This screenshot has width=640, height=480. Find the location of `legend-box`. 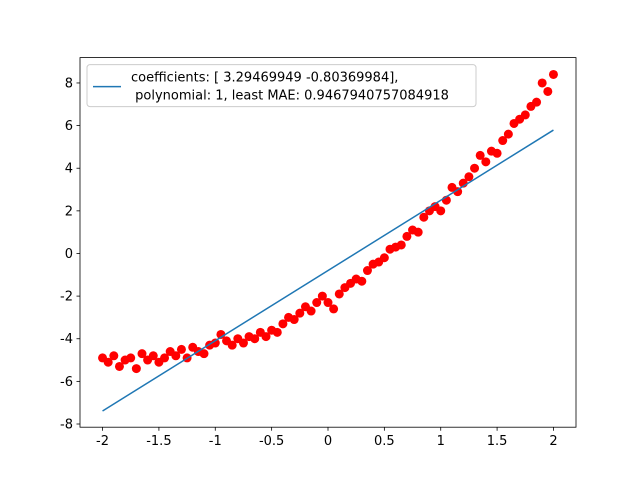

legend-box is located at coordinates (281, 86).